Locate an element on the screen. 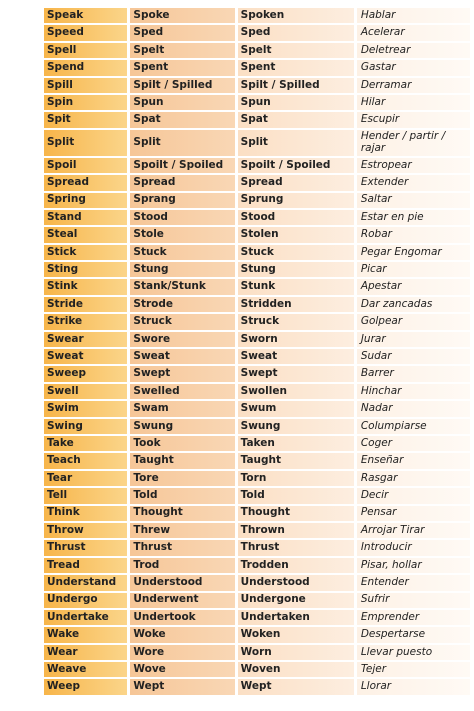  past-simple: Spread is located at coordinates (182, 183).